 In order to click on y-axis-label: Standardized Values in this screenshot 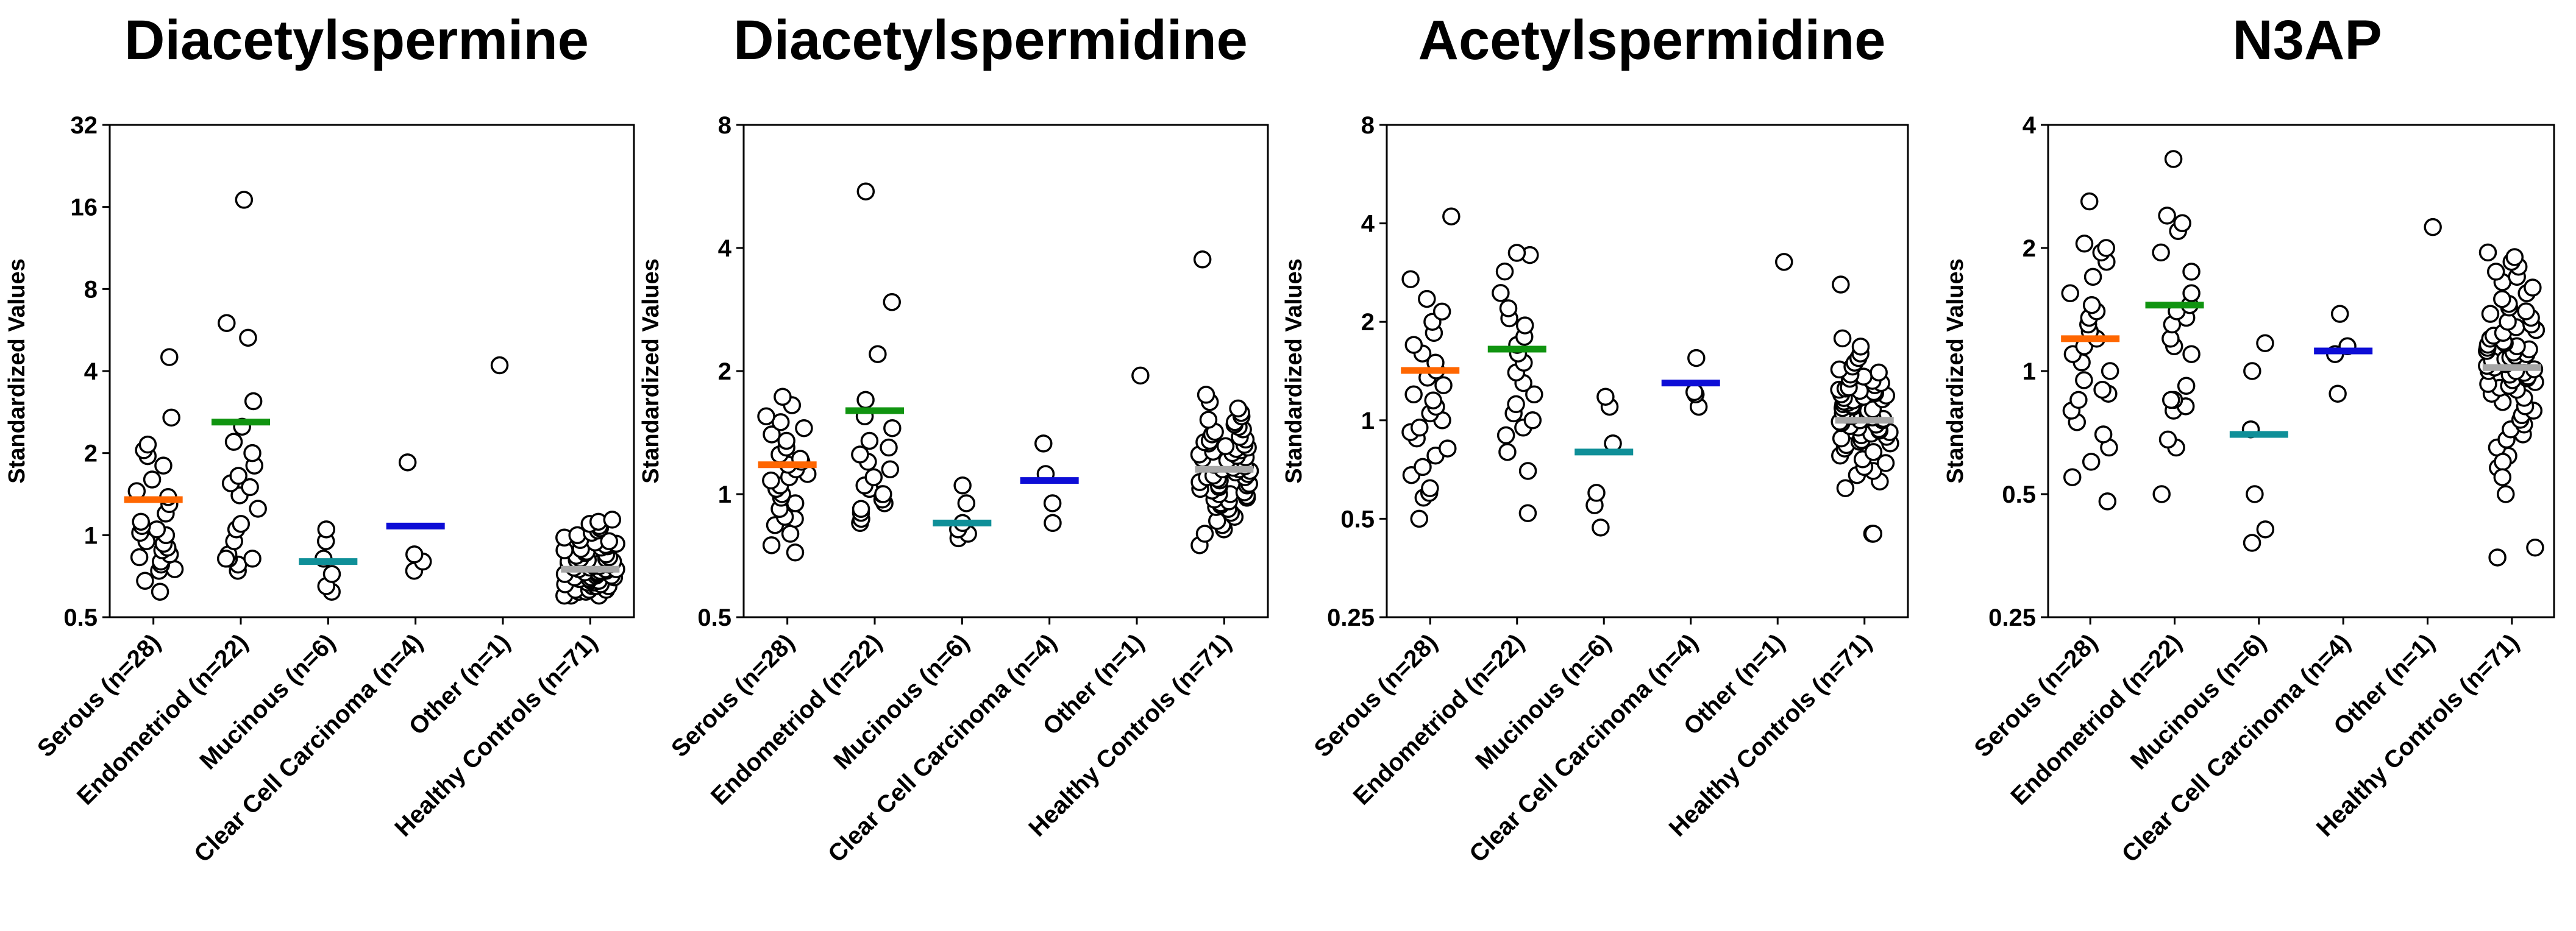, I will do `click(1294, 371)`.